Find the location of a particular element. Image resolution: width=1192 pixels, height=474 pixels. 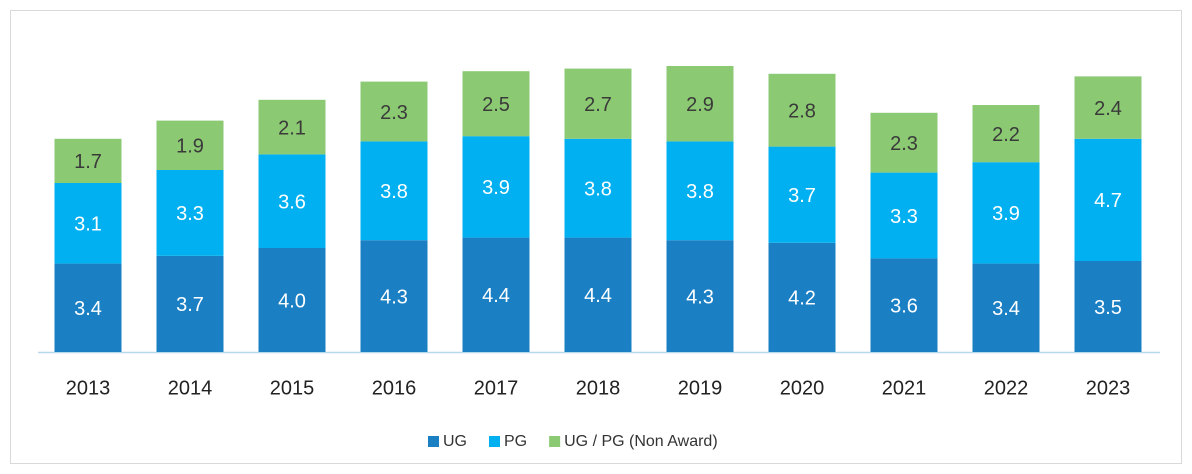

data-label: 4.2 is located at coordinates (802, 299).